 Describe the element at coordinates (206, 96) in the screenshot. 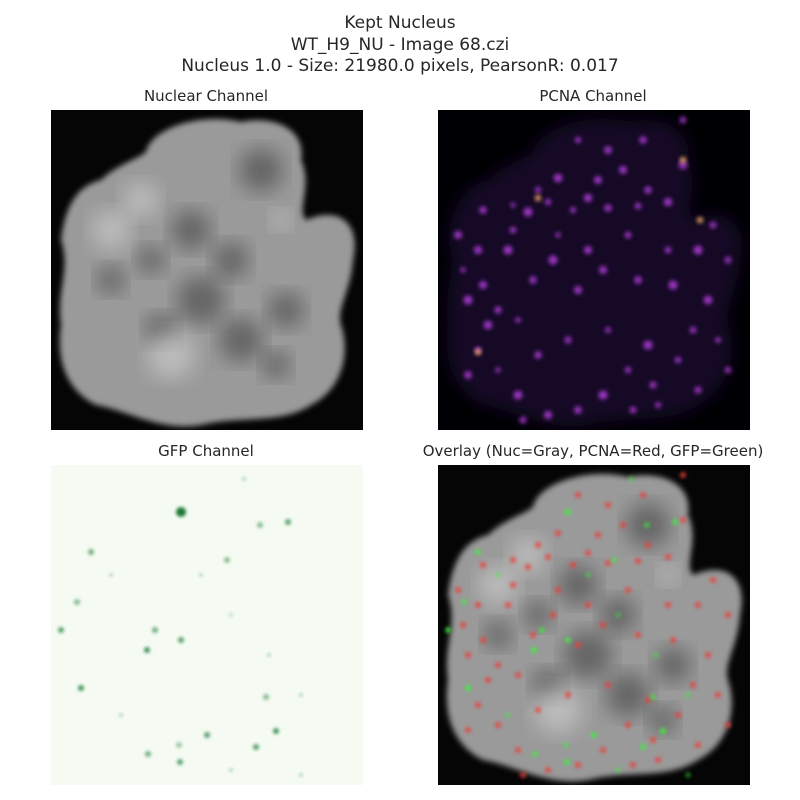

I see `nuclear-panel-title: Nuclear Channel` at that location.